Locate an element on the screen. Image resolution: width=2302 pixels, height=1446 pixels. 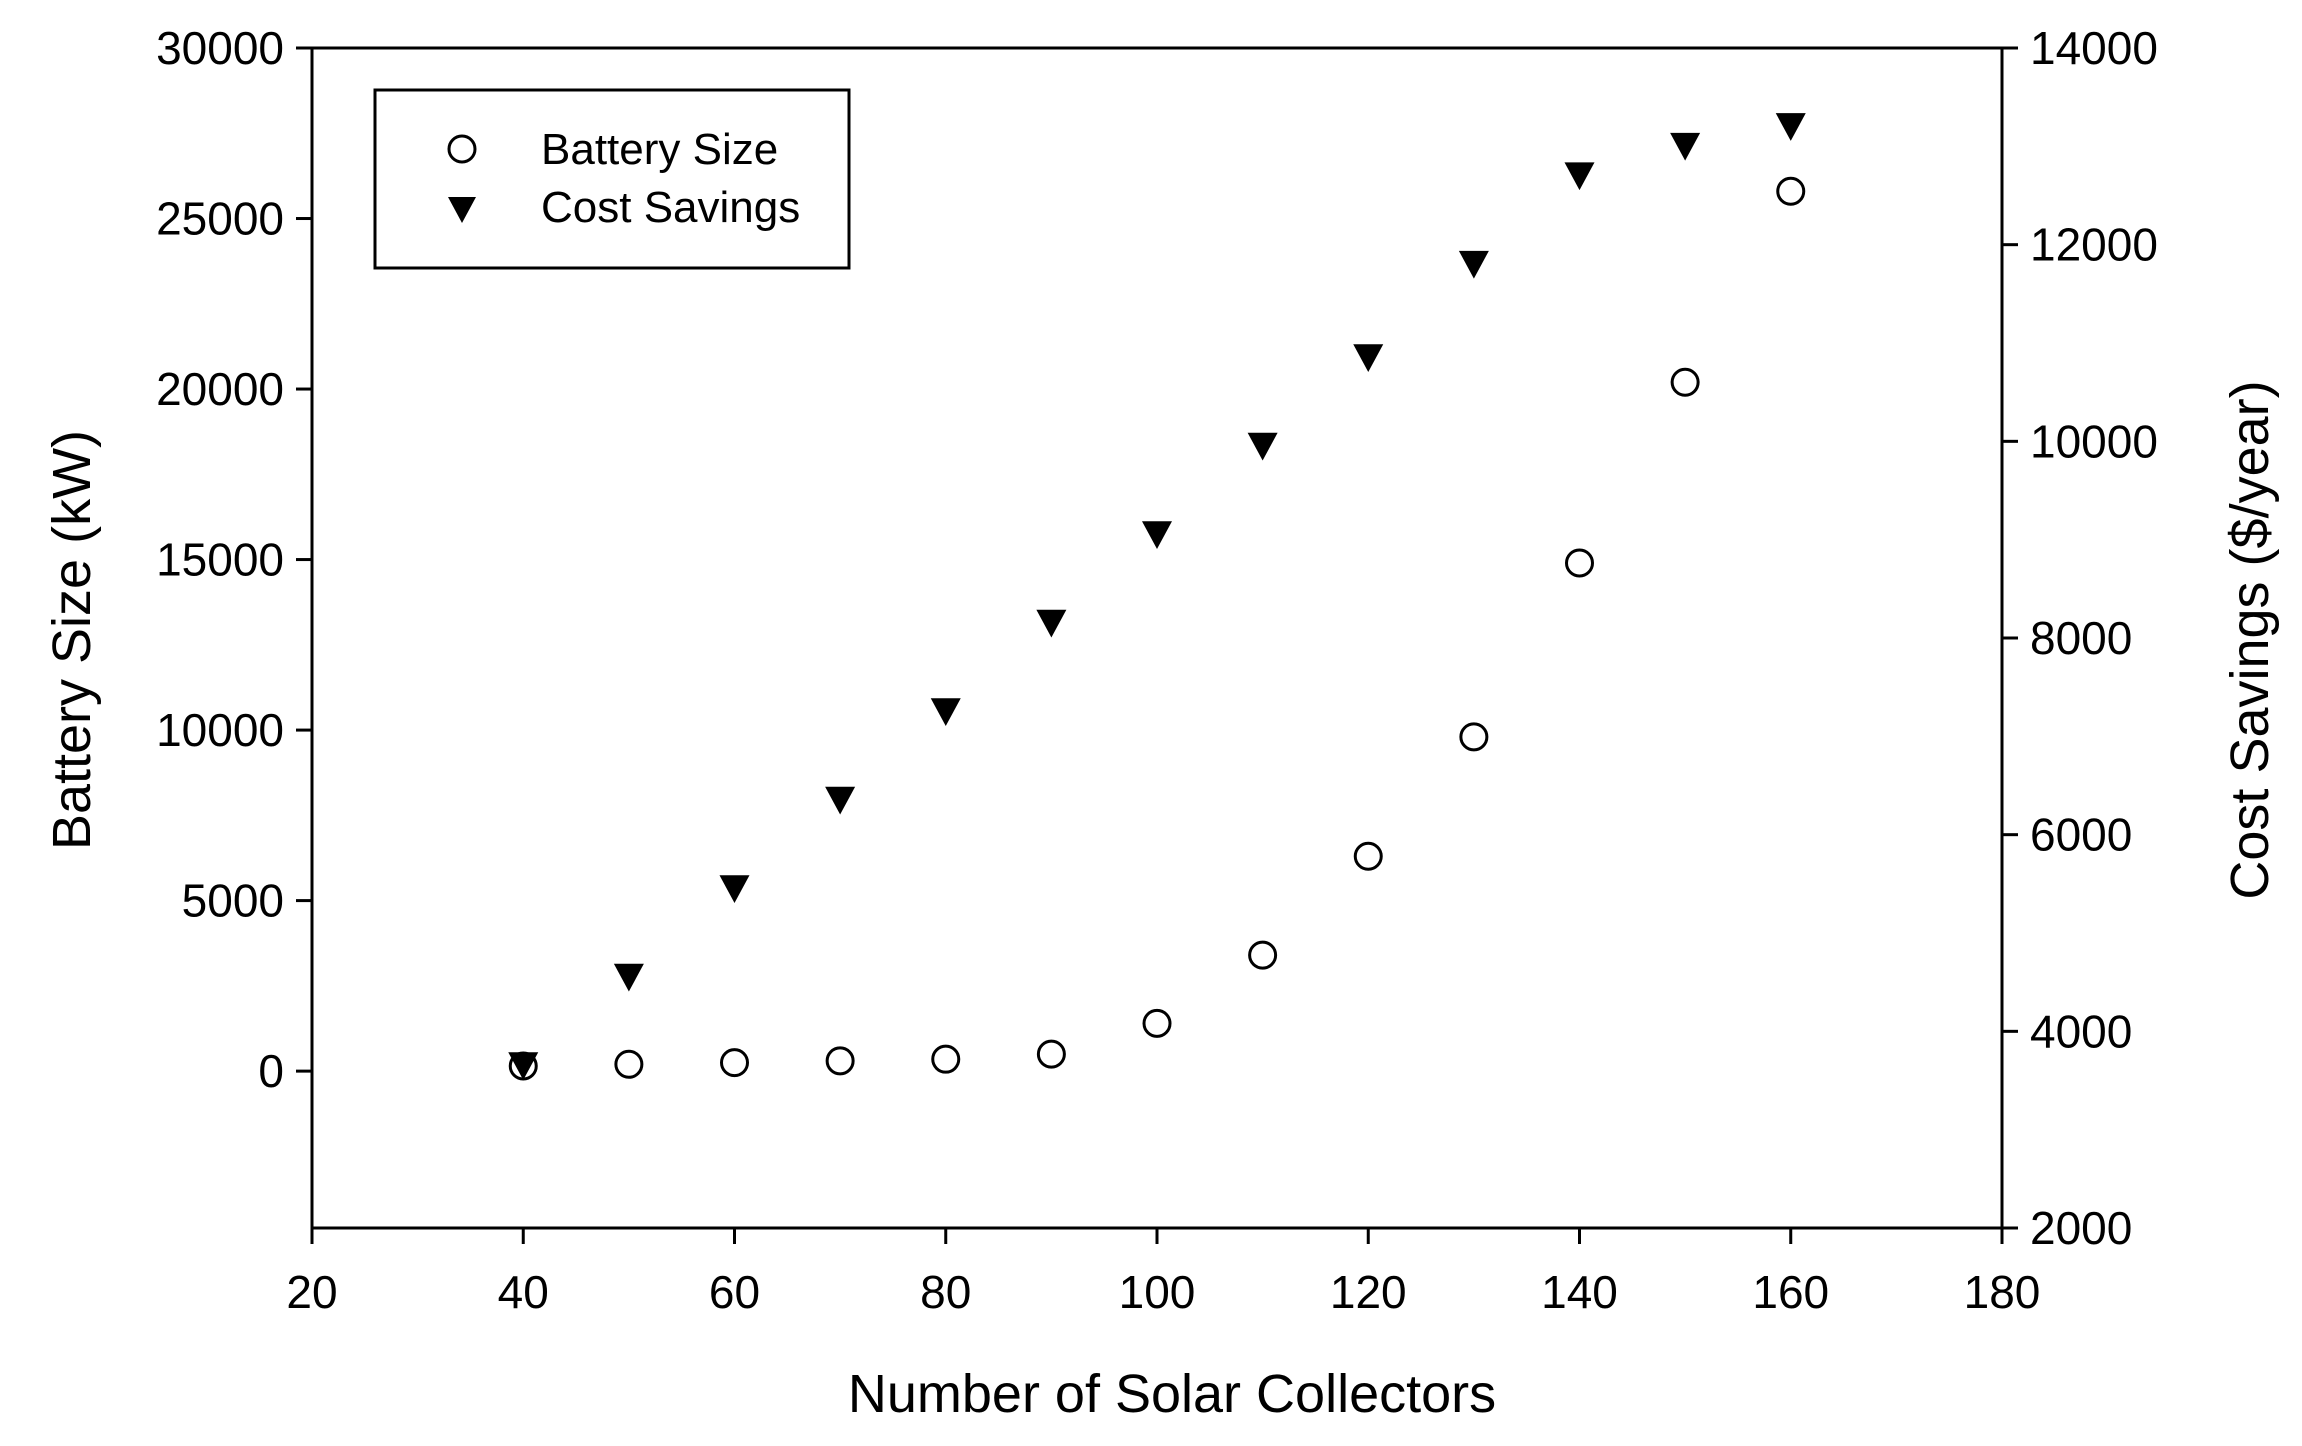
legend-marker-cost-savings is located at coordinates (462, 210).